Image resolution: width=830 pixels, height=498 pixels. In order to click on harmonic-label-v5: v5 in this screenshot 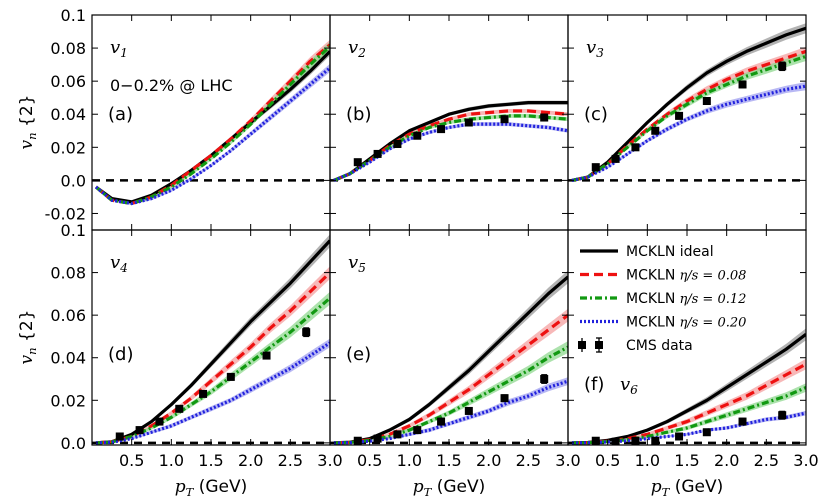, I will do `click(357, 263)`.